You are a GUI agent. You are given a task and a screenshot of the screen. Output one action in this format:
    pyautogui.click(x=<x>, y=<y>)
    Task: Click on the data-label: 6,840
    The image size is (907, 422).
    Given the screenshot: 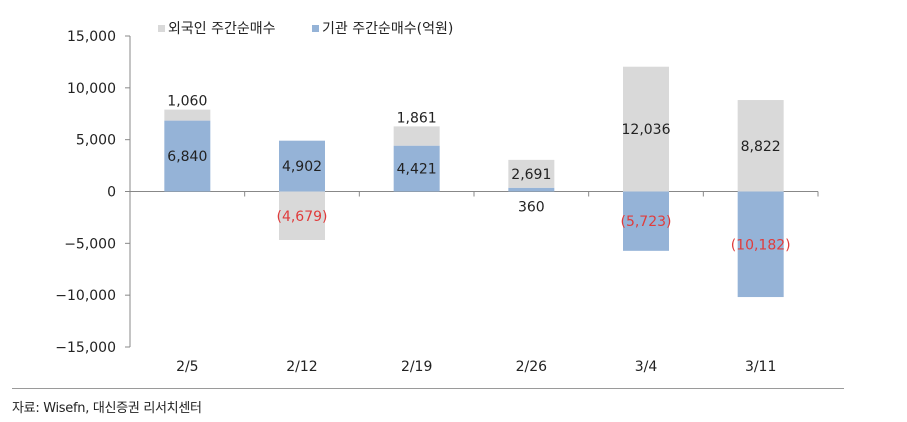 What is the action you would take?
    pyautogui.click(x=187, y=157)
    